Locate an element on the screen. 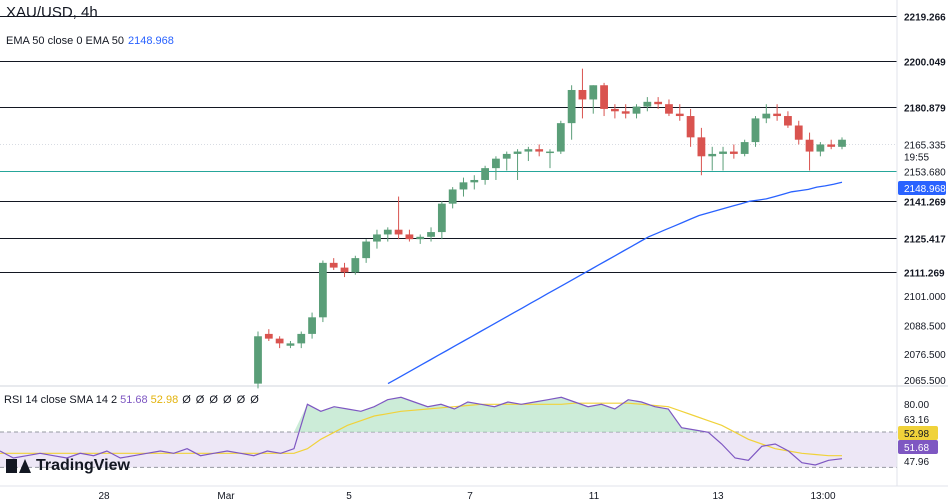 This screenshot has height=503, width=948. rsi-sma-line is located at coordinates (421, 429).